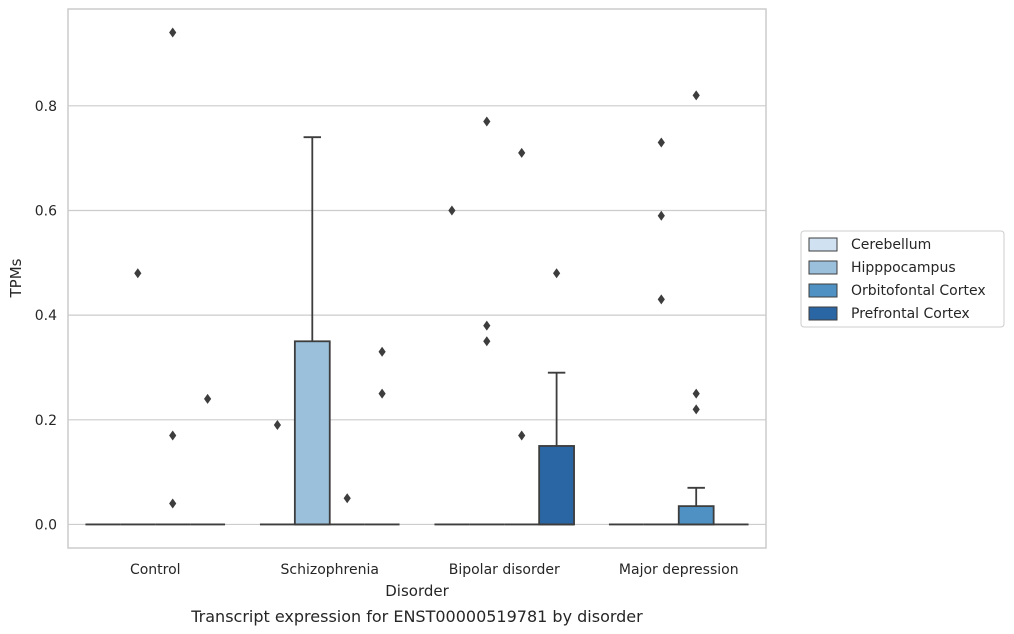 The image size is (1014, 634). I want to click on x-tick-label: Bipolar disorder, so click(504, 570).